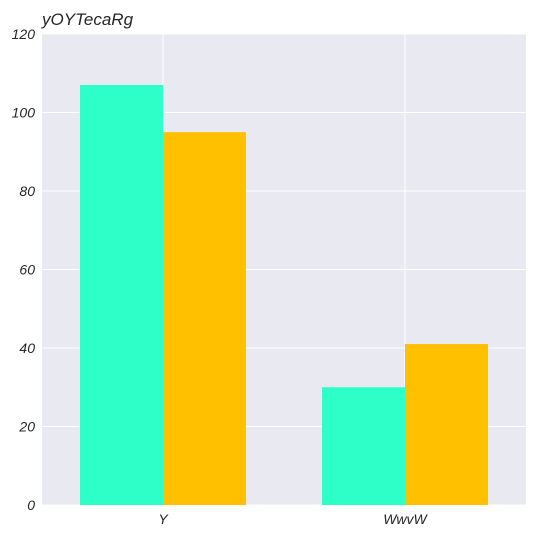 Image resolution: width=536 pixels, height=536 pixels. I want to click on y-tick-label: 0, so click(31, 505).